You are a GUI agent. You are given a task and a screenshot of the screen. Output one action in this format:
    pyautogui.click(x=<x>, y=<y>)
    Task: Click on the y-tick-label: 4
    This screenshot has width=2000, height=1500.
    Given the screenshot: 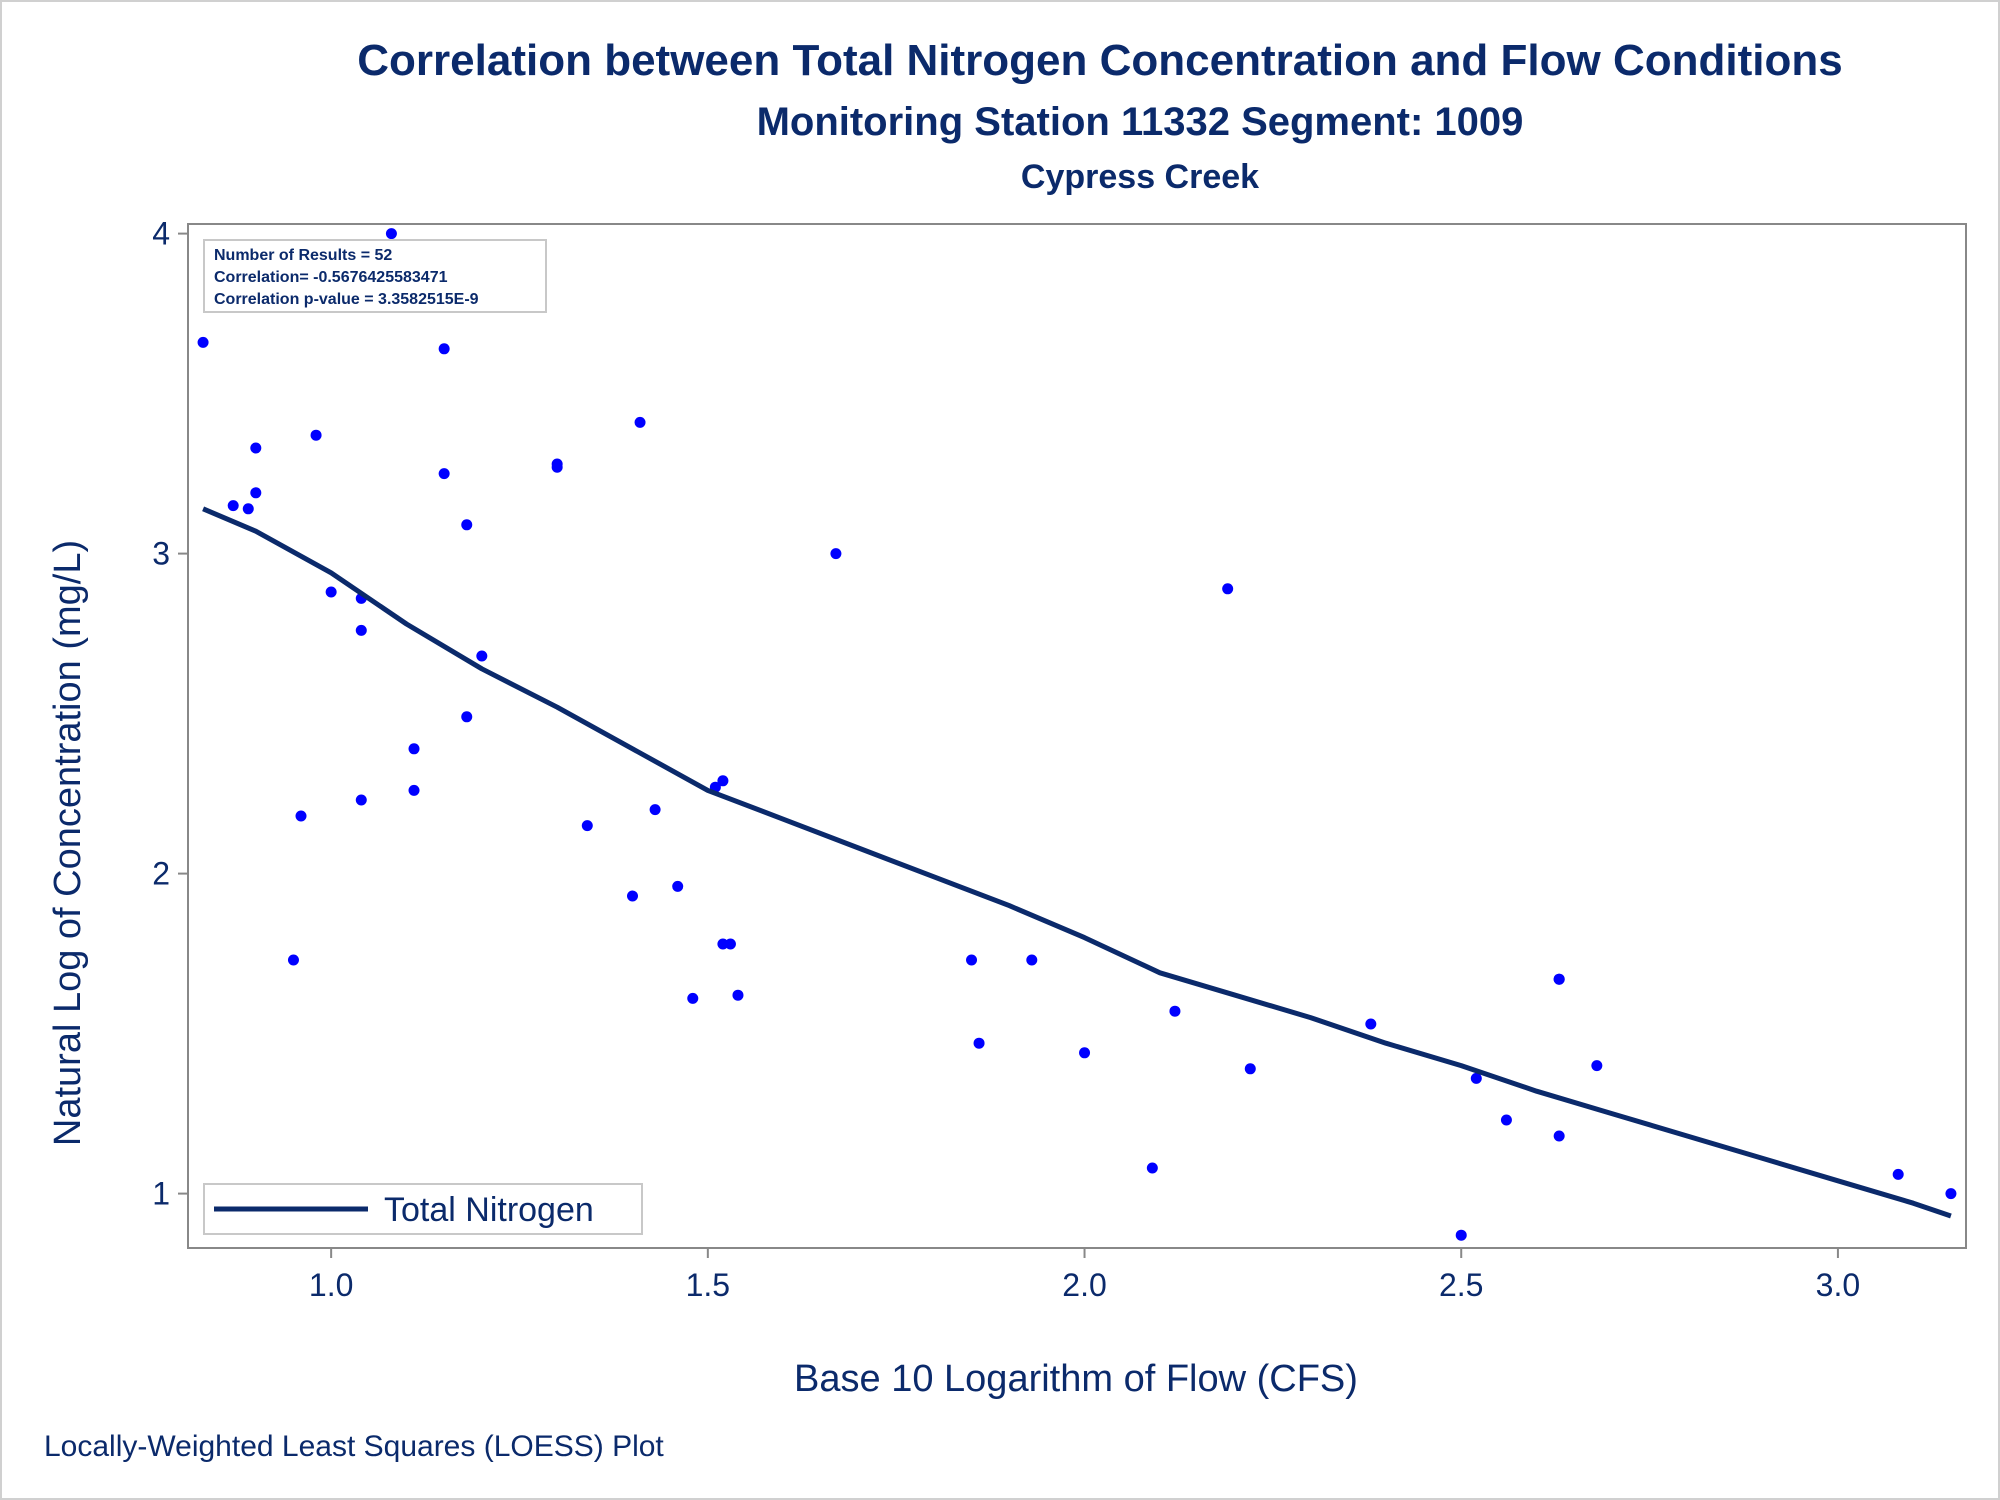 What is the action you would take?
    pyautogui.click(x=161, y=234)
    